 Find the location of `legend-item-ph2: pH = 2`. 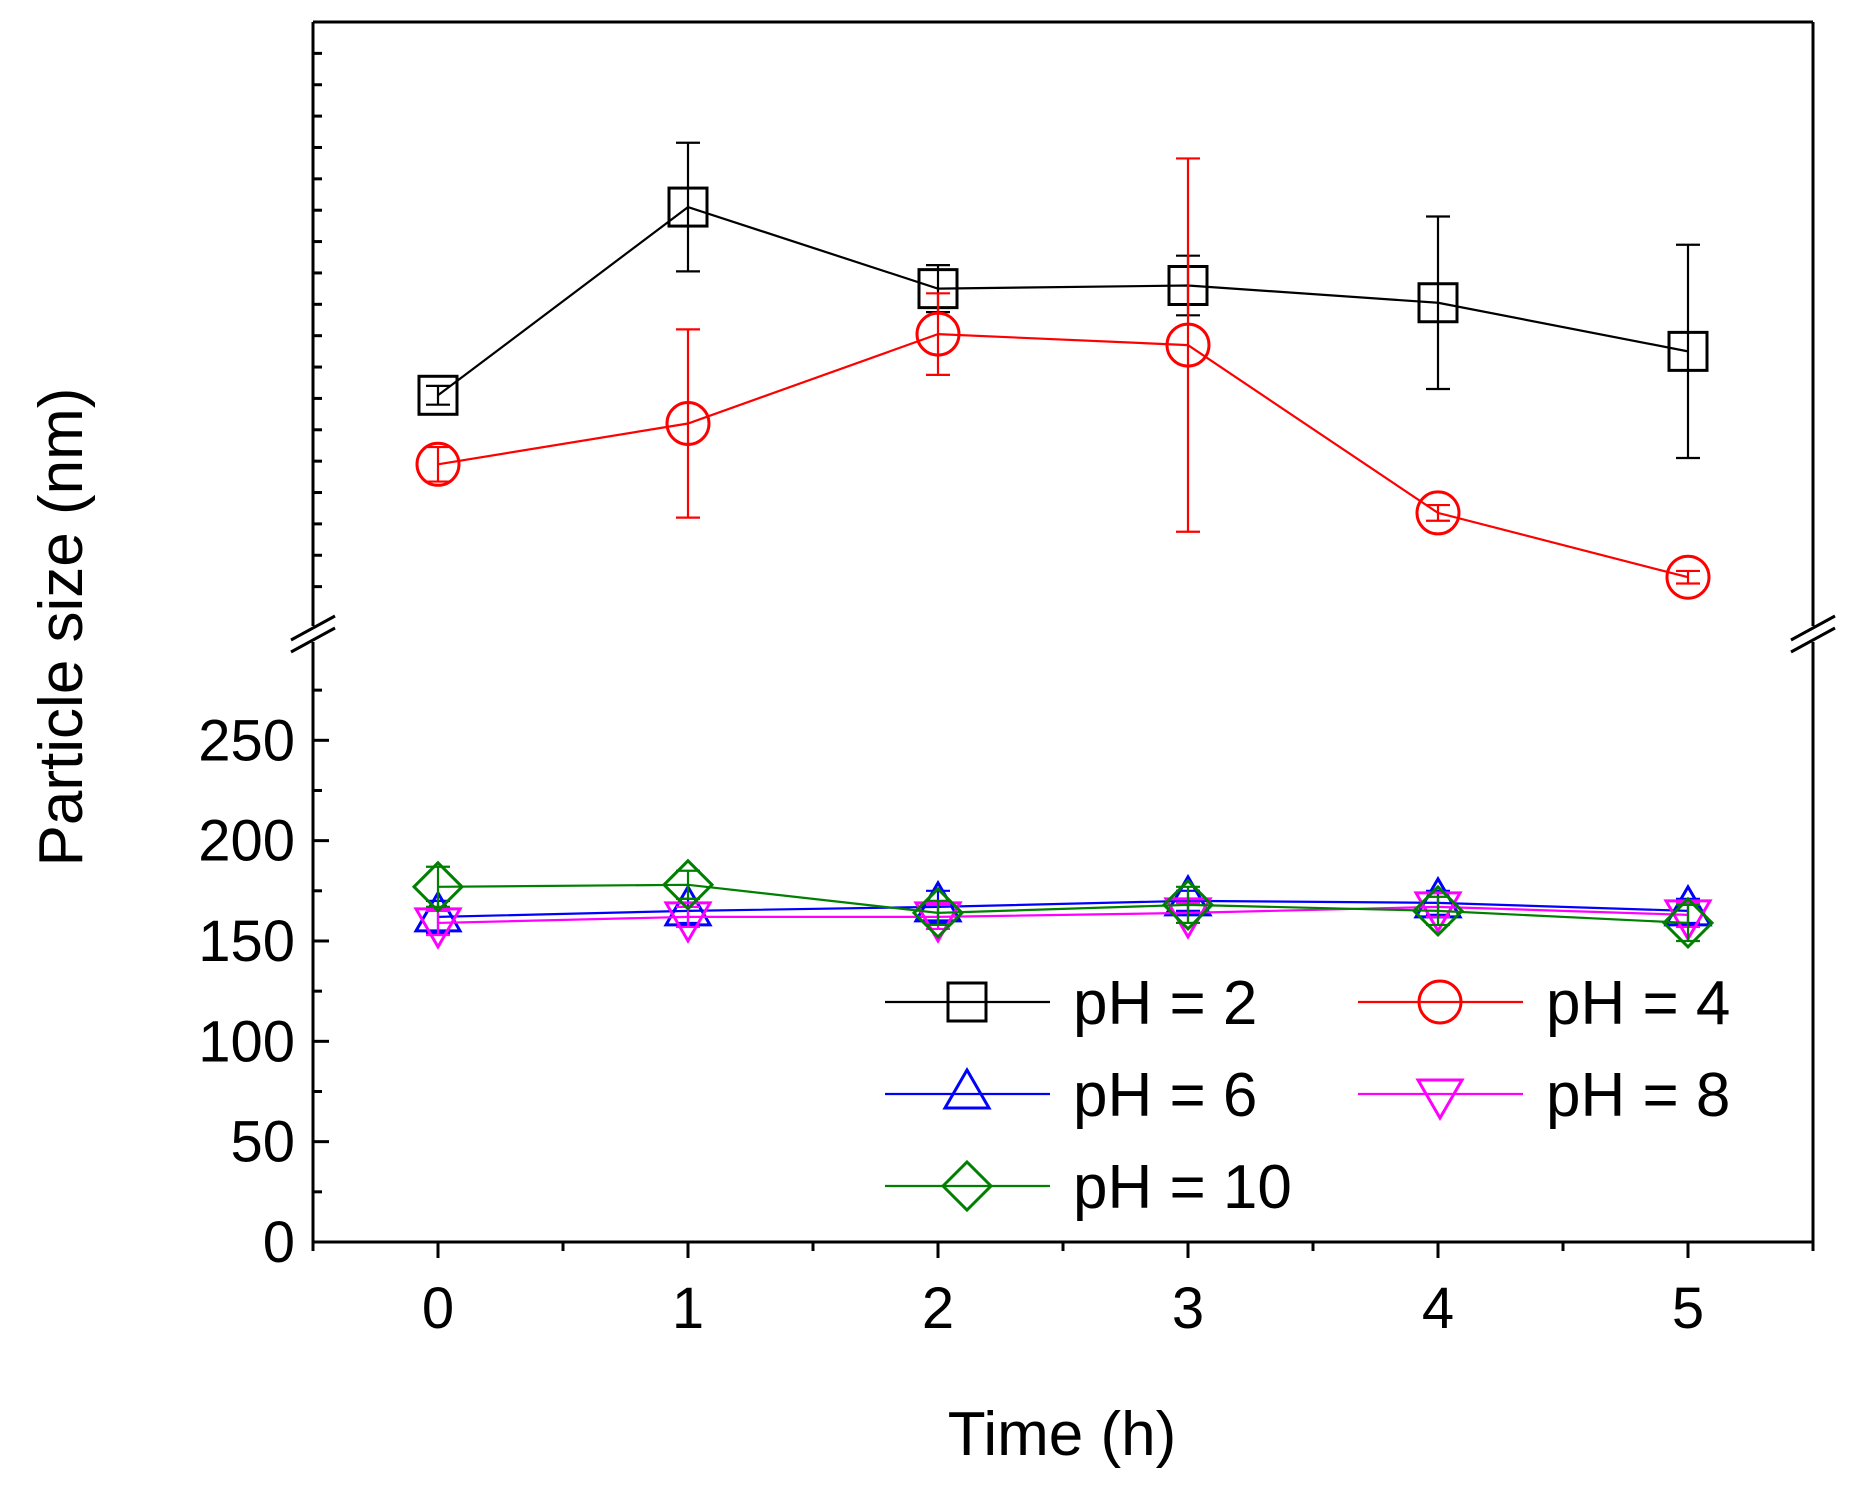

legend-item-ph2: pH = 2 is located at coordinates (1071, 1003).